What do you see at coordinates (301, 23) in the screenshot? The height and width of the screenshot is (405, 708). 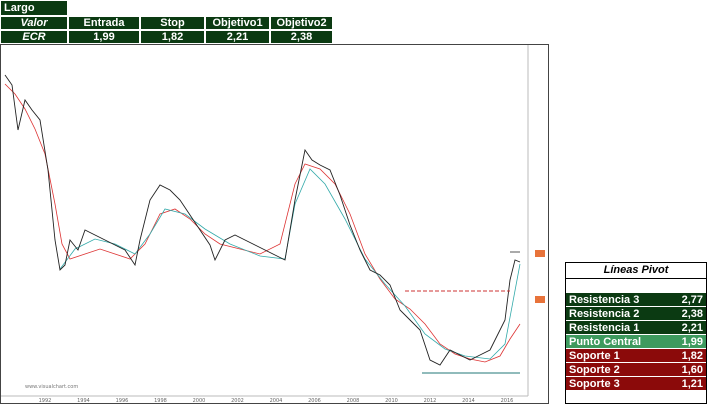 I see `header-cell: Objetivo2` at bounding box center [301, 23].